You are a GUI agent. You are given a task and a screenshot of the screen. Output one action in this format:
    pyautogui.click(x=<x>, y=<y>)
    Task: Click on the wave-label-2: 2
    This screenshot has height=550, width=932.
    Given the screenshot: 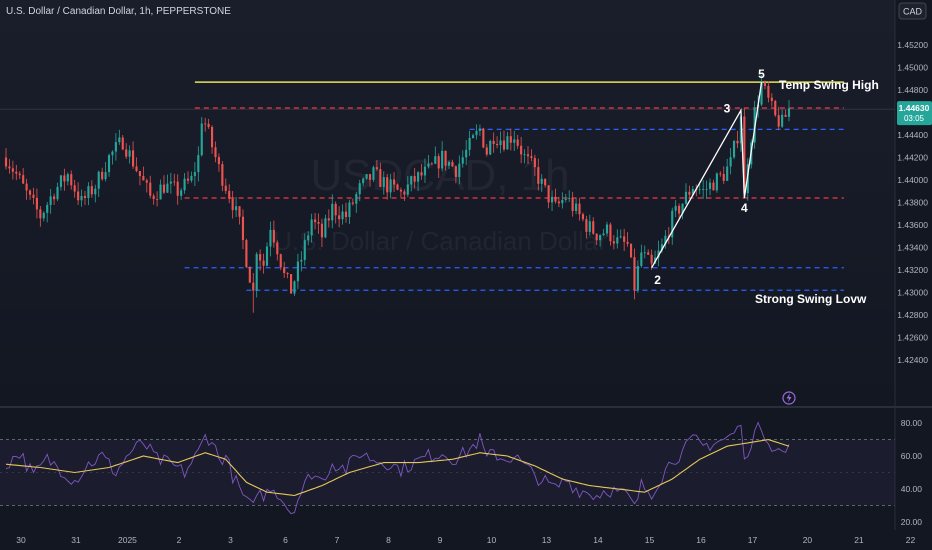 What is the action you would take?
    pyautogui.click(x=657, y=280)
    